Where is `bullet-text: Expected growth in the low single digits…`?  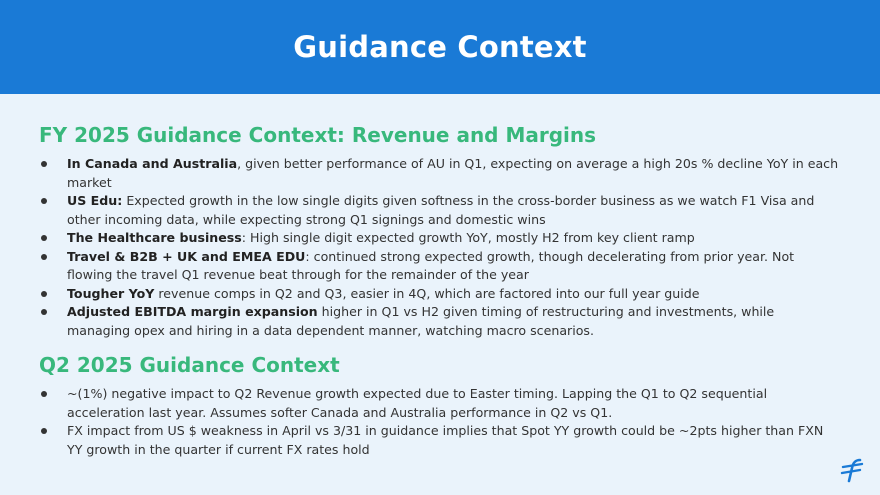
bullet-text: Expected growth in the low single digits… is located at coordinates (441, 210).